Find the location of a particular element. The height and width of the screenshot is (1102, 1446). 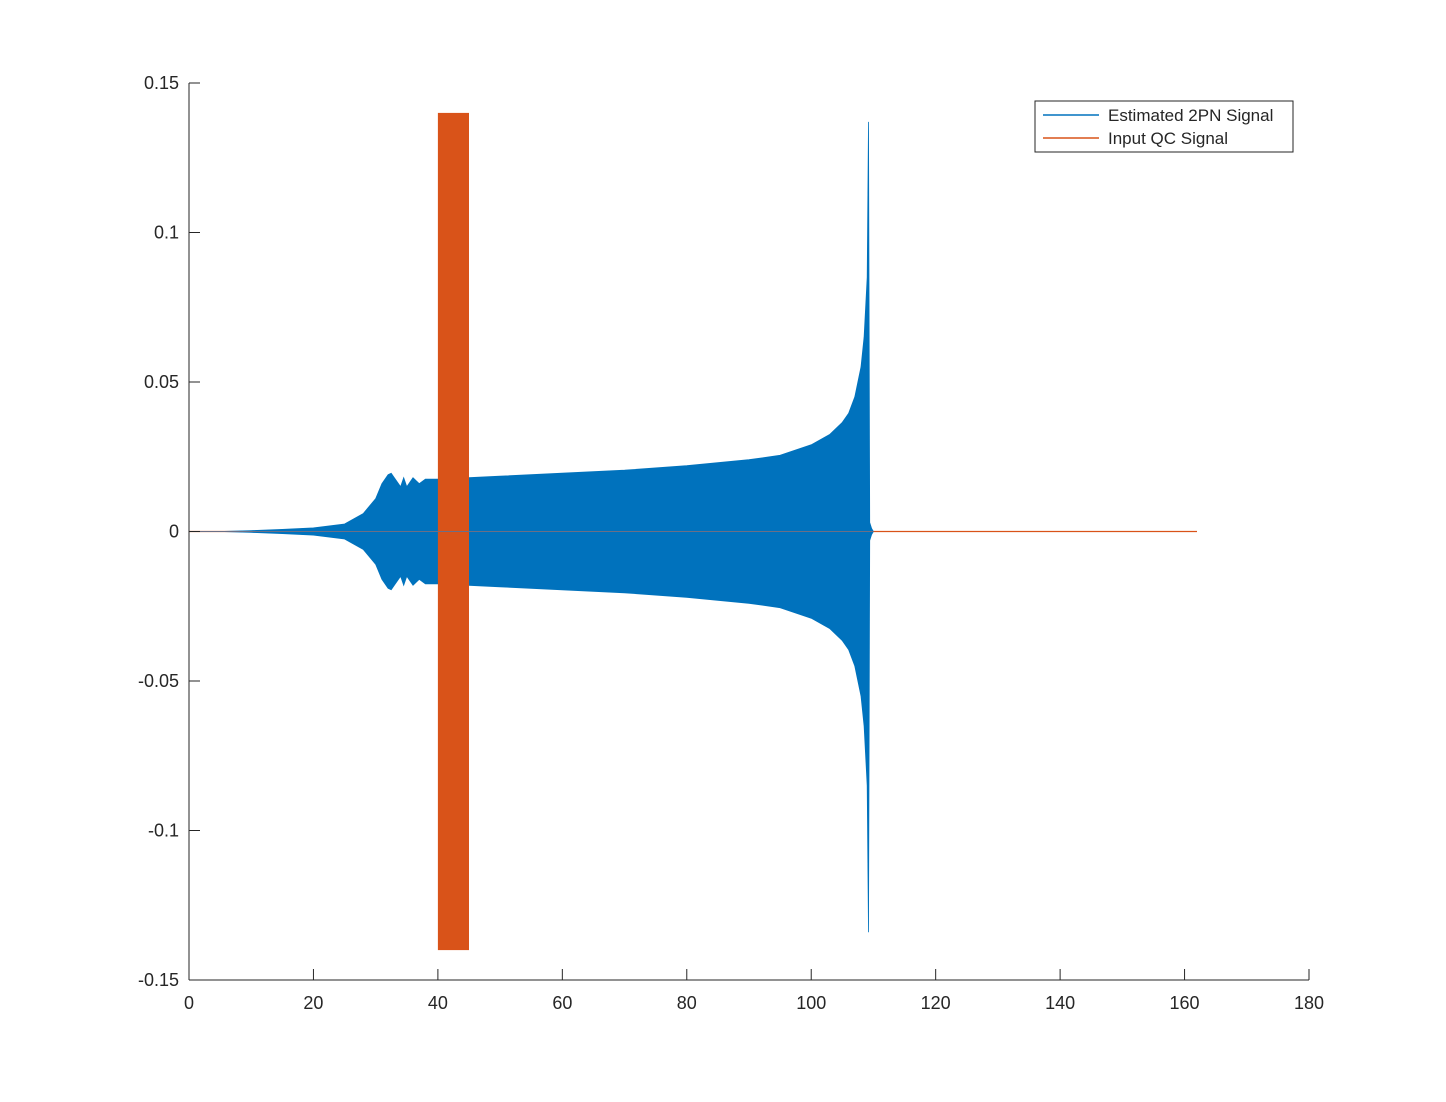

x-tick-label: 100 is located at coordinates (811, 1003).